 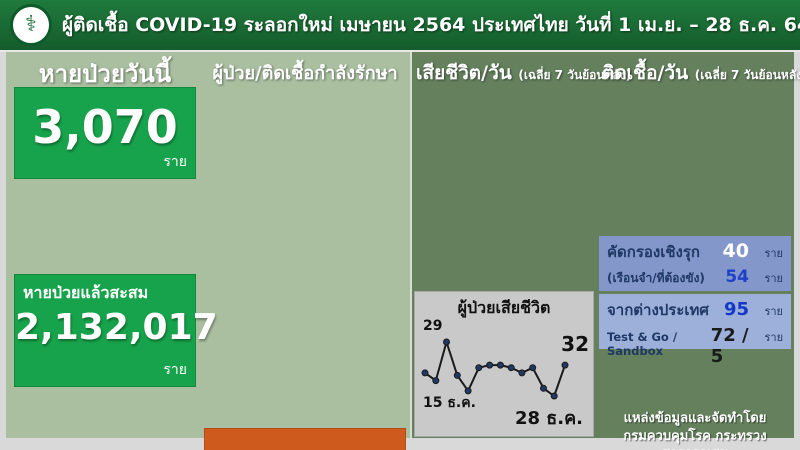 I want to click on treating-card: 33,639 ราย, so click(x=305, y=439).